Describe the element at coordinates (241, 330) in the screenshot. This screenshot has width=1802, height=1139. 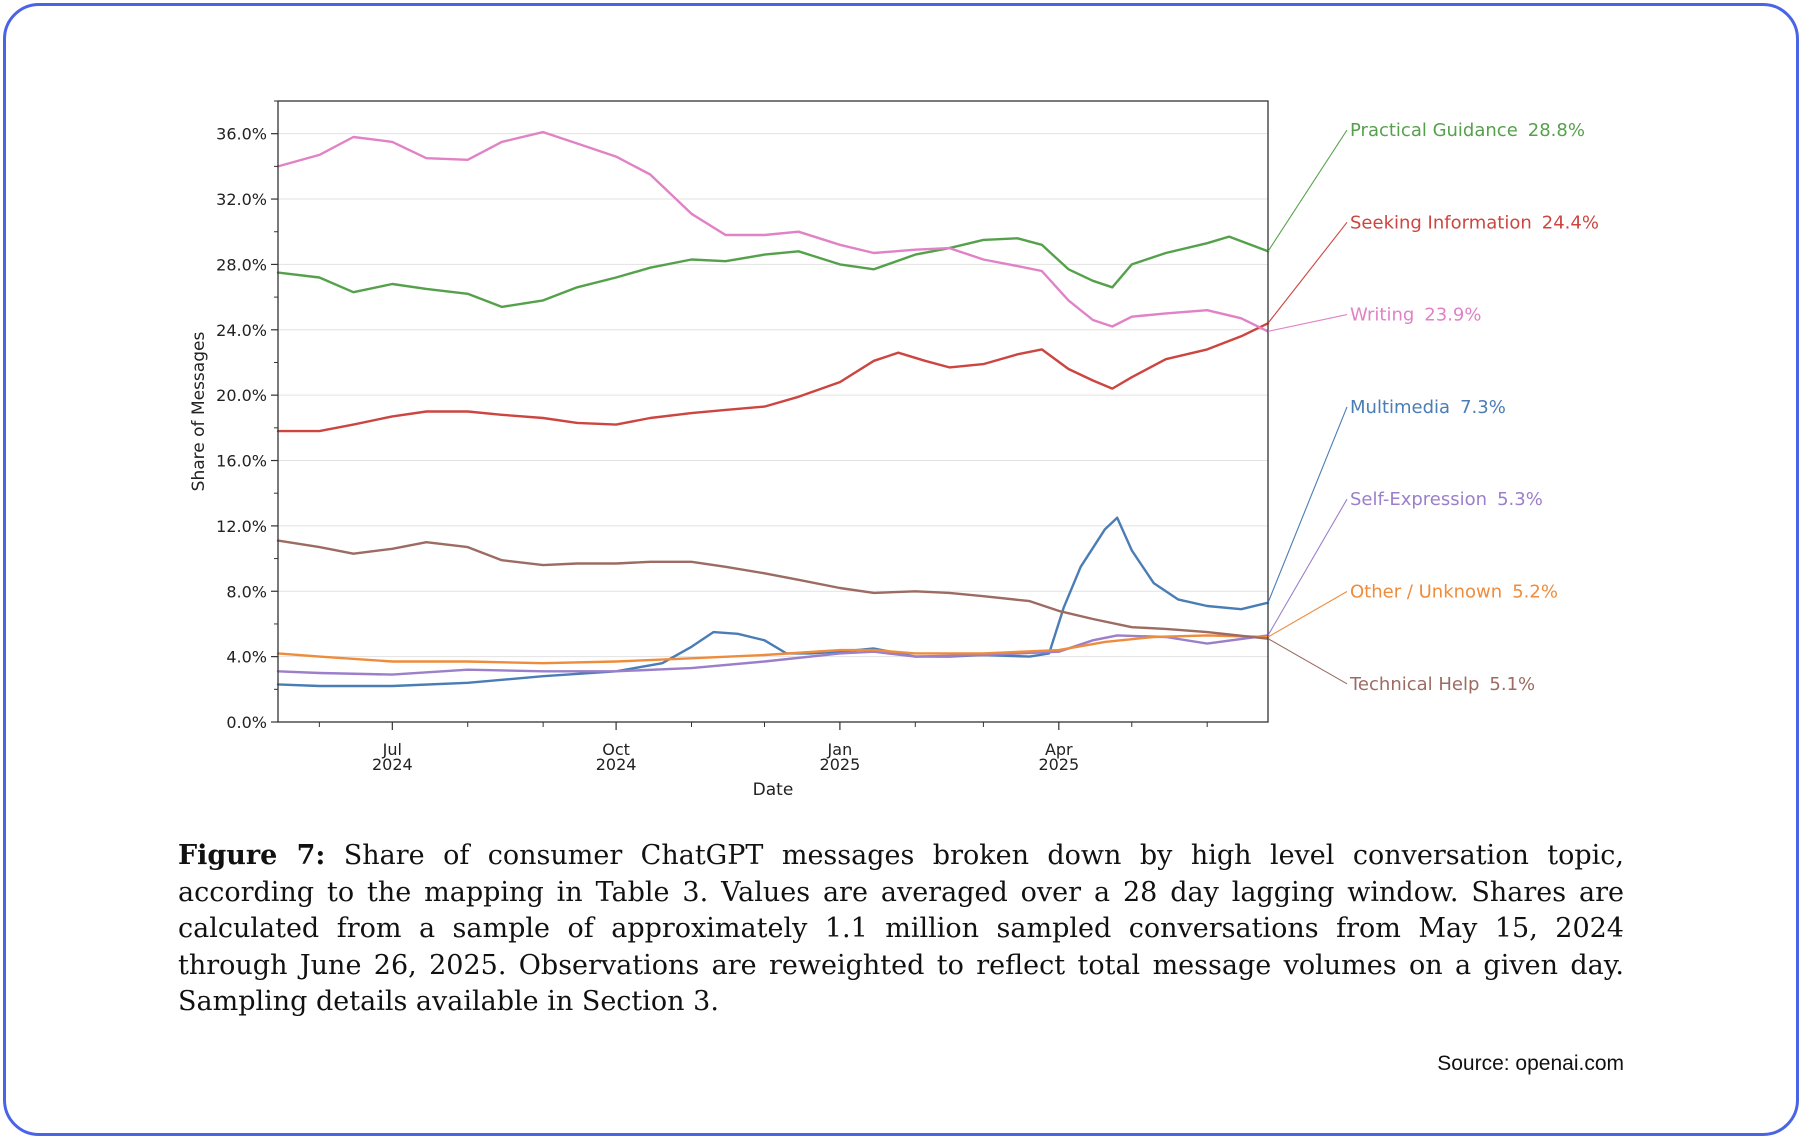
I see `y-tick-label: 24.0%` at that location.